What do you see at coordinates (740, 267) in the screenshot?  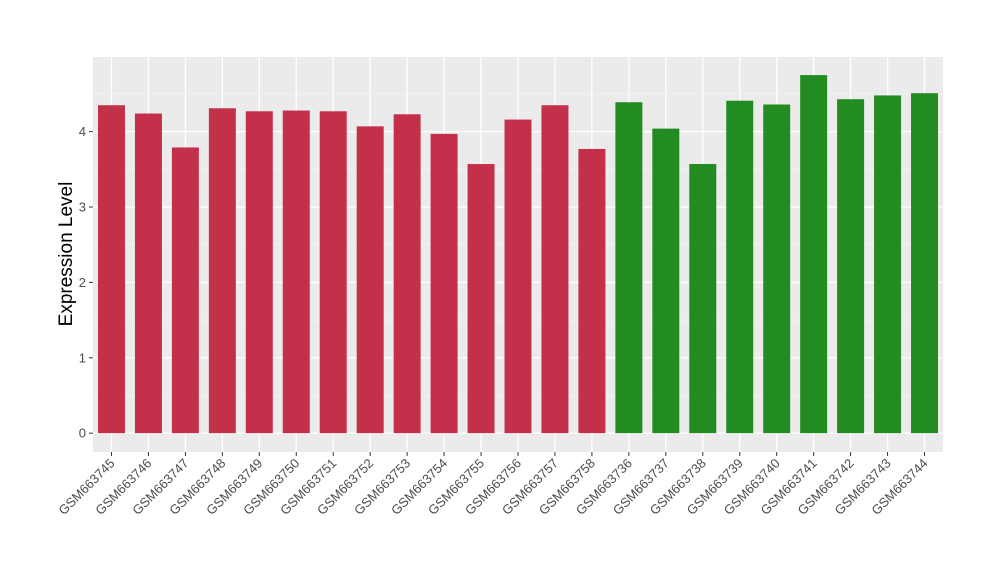 I see `bar-GSM663739` at bounding box center [740, 267].